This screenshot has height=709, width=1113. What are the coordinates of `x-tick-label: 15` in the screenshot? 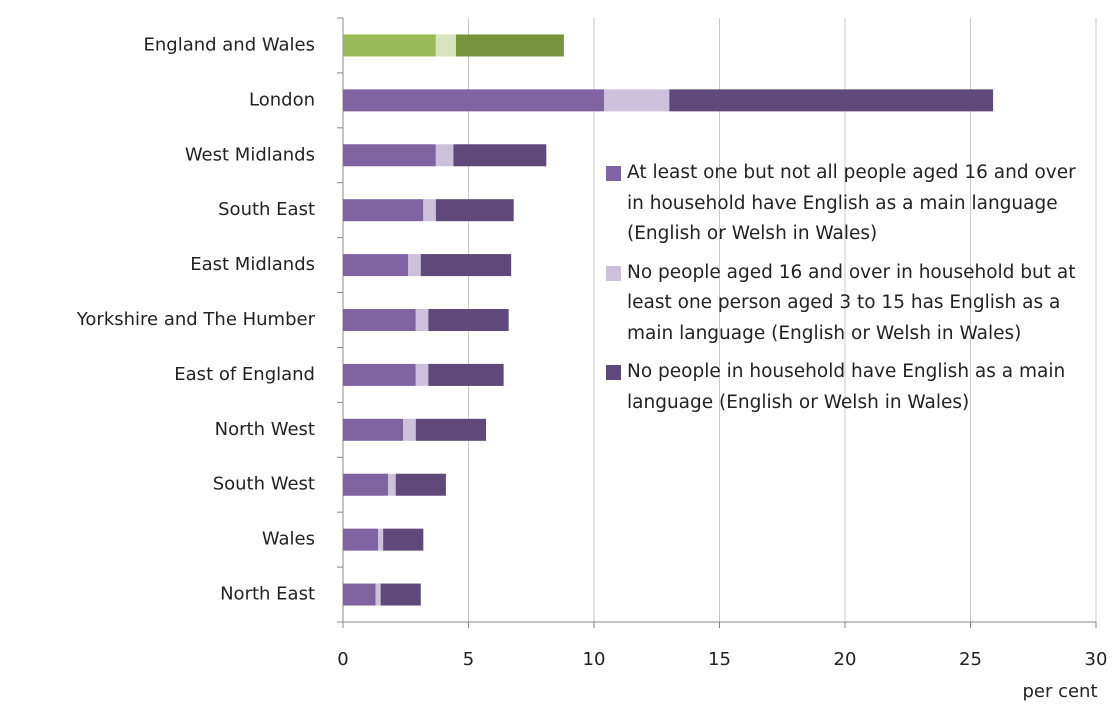 It's located at (719, 659).